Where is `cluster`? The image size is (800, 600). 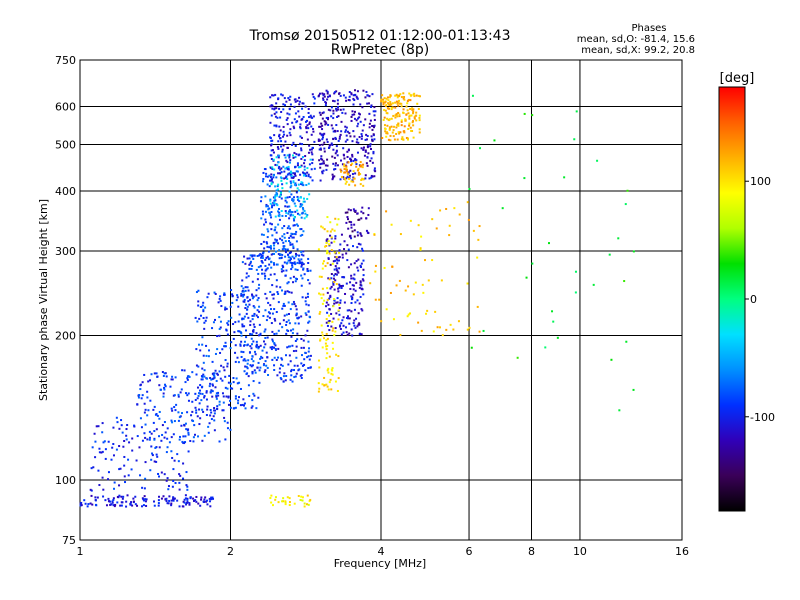 cluster is located at coordinates (292, 137).